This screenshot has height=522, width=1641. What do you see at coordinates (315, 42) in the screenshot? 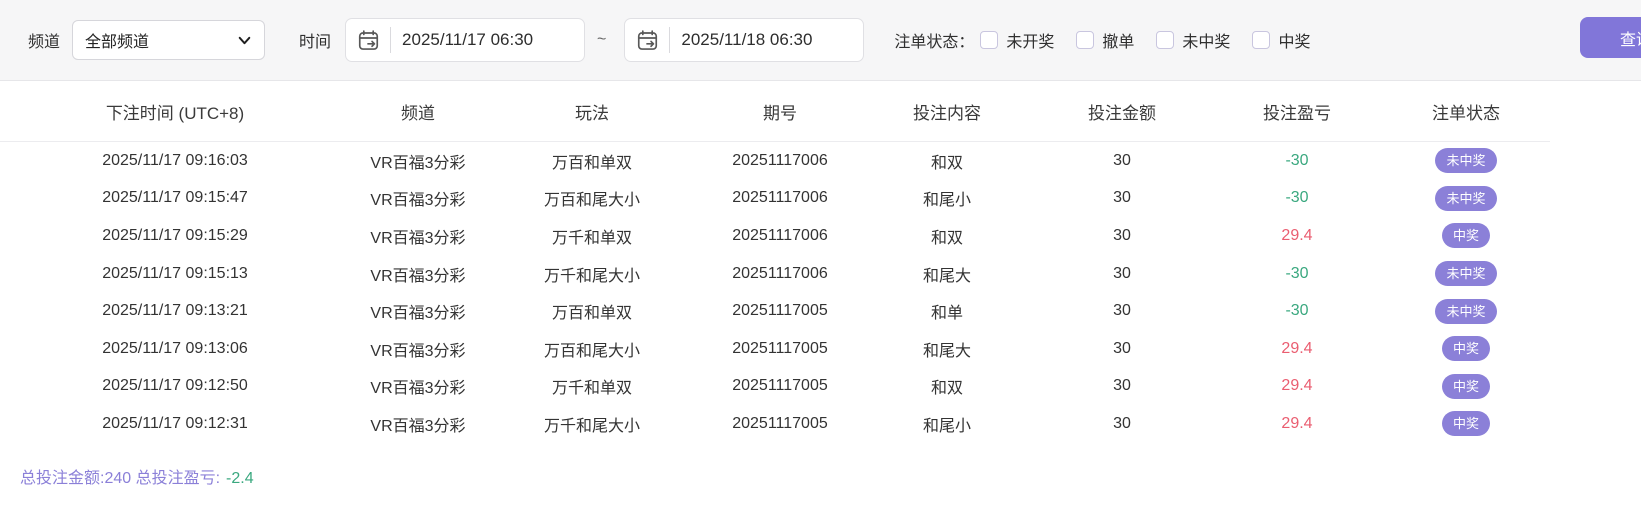
I see `time-label: 时间` at bounding box center [315, 42].